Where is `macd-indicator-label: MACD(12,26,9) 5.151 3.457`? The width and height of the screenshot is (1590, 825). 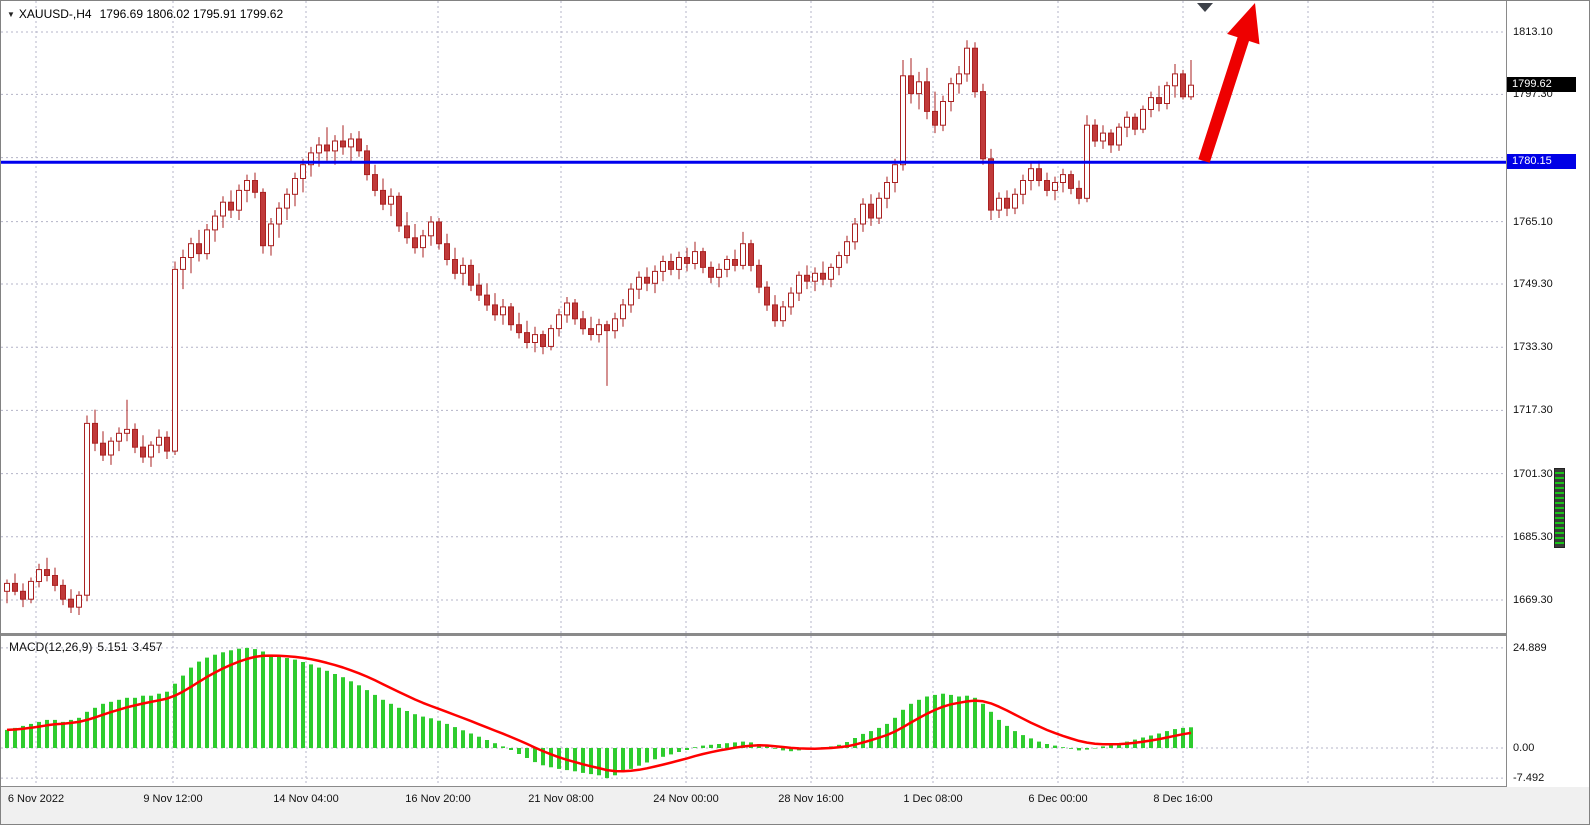
macd-indicator-label: MACD(12,26,9) 5.151 3.457 is located at coordinates (88, 647).